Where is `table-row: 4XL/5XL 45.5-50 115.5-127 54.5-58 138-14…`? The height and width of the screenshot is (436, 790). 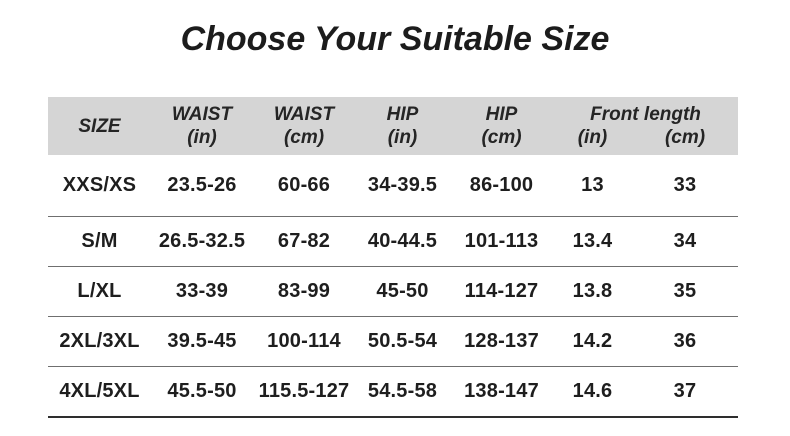 table-row: 4XL/5XL 45.5-50 115.5-127 54.5-58 138-14… is located at coordinates (393, 392).